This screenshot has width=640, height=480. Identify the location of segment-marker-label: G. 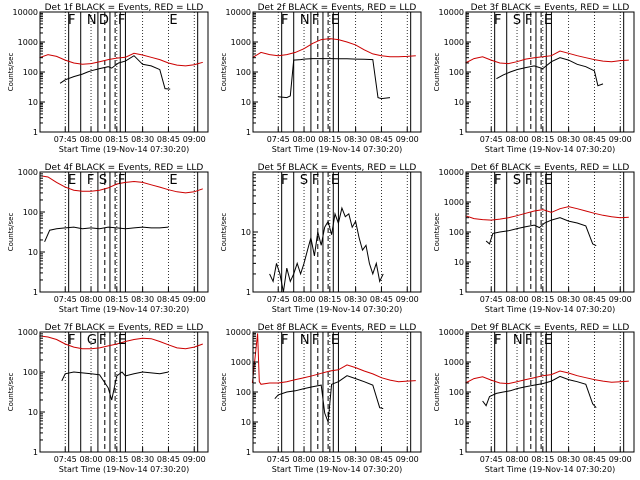
(92, 340).